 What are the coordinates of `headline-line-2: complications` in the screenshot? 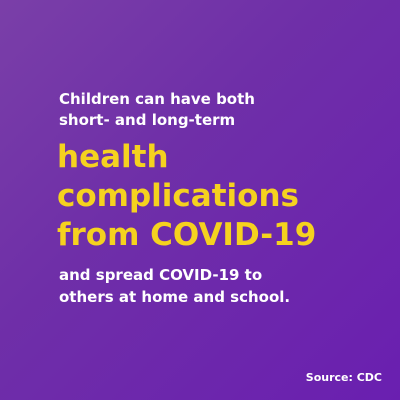 It's located at (178, 196).